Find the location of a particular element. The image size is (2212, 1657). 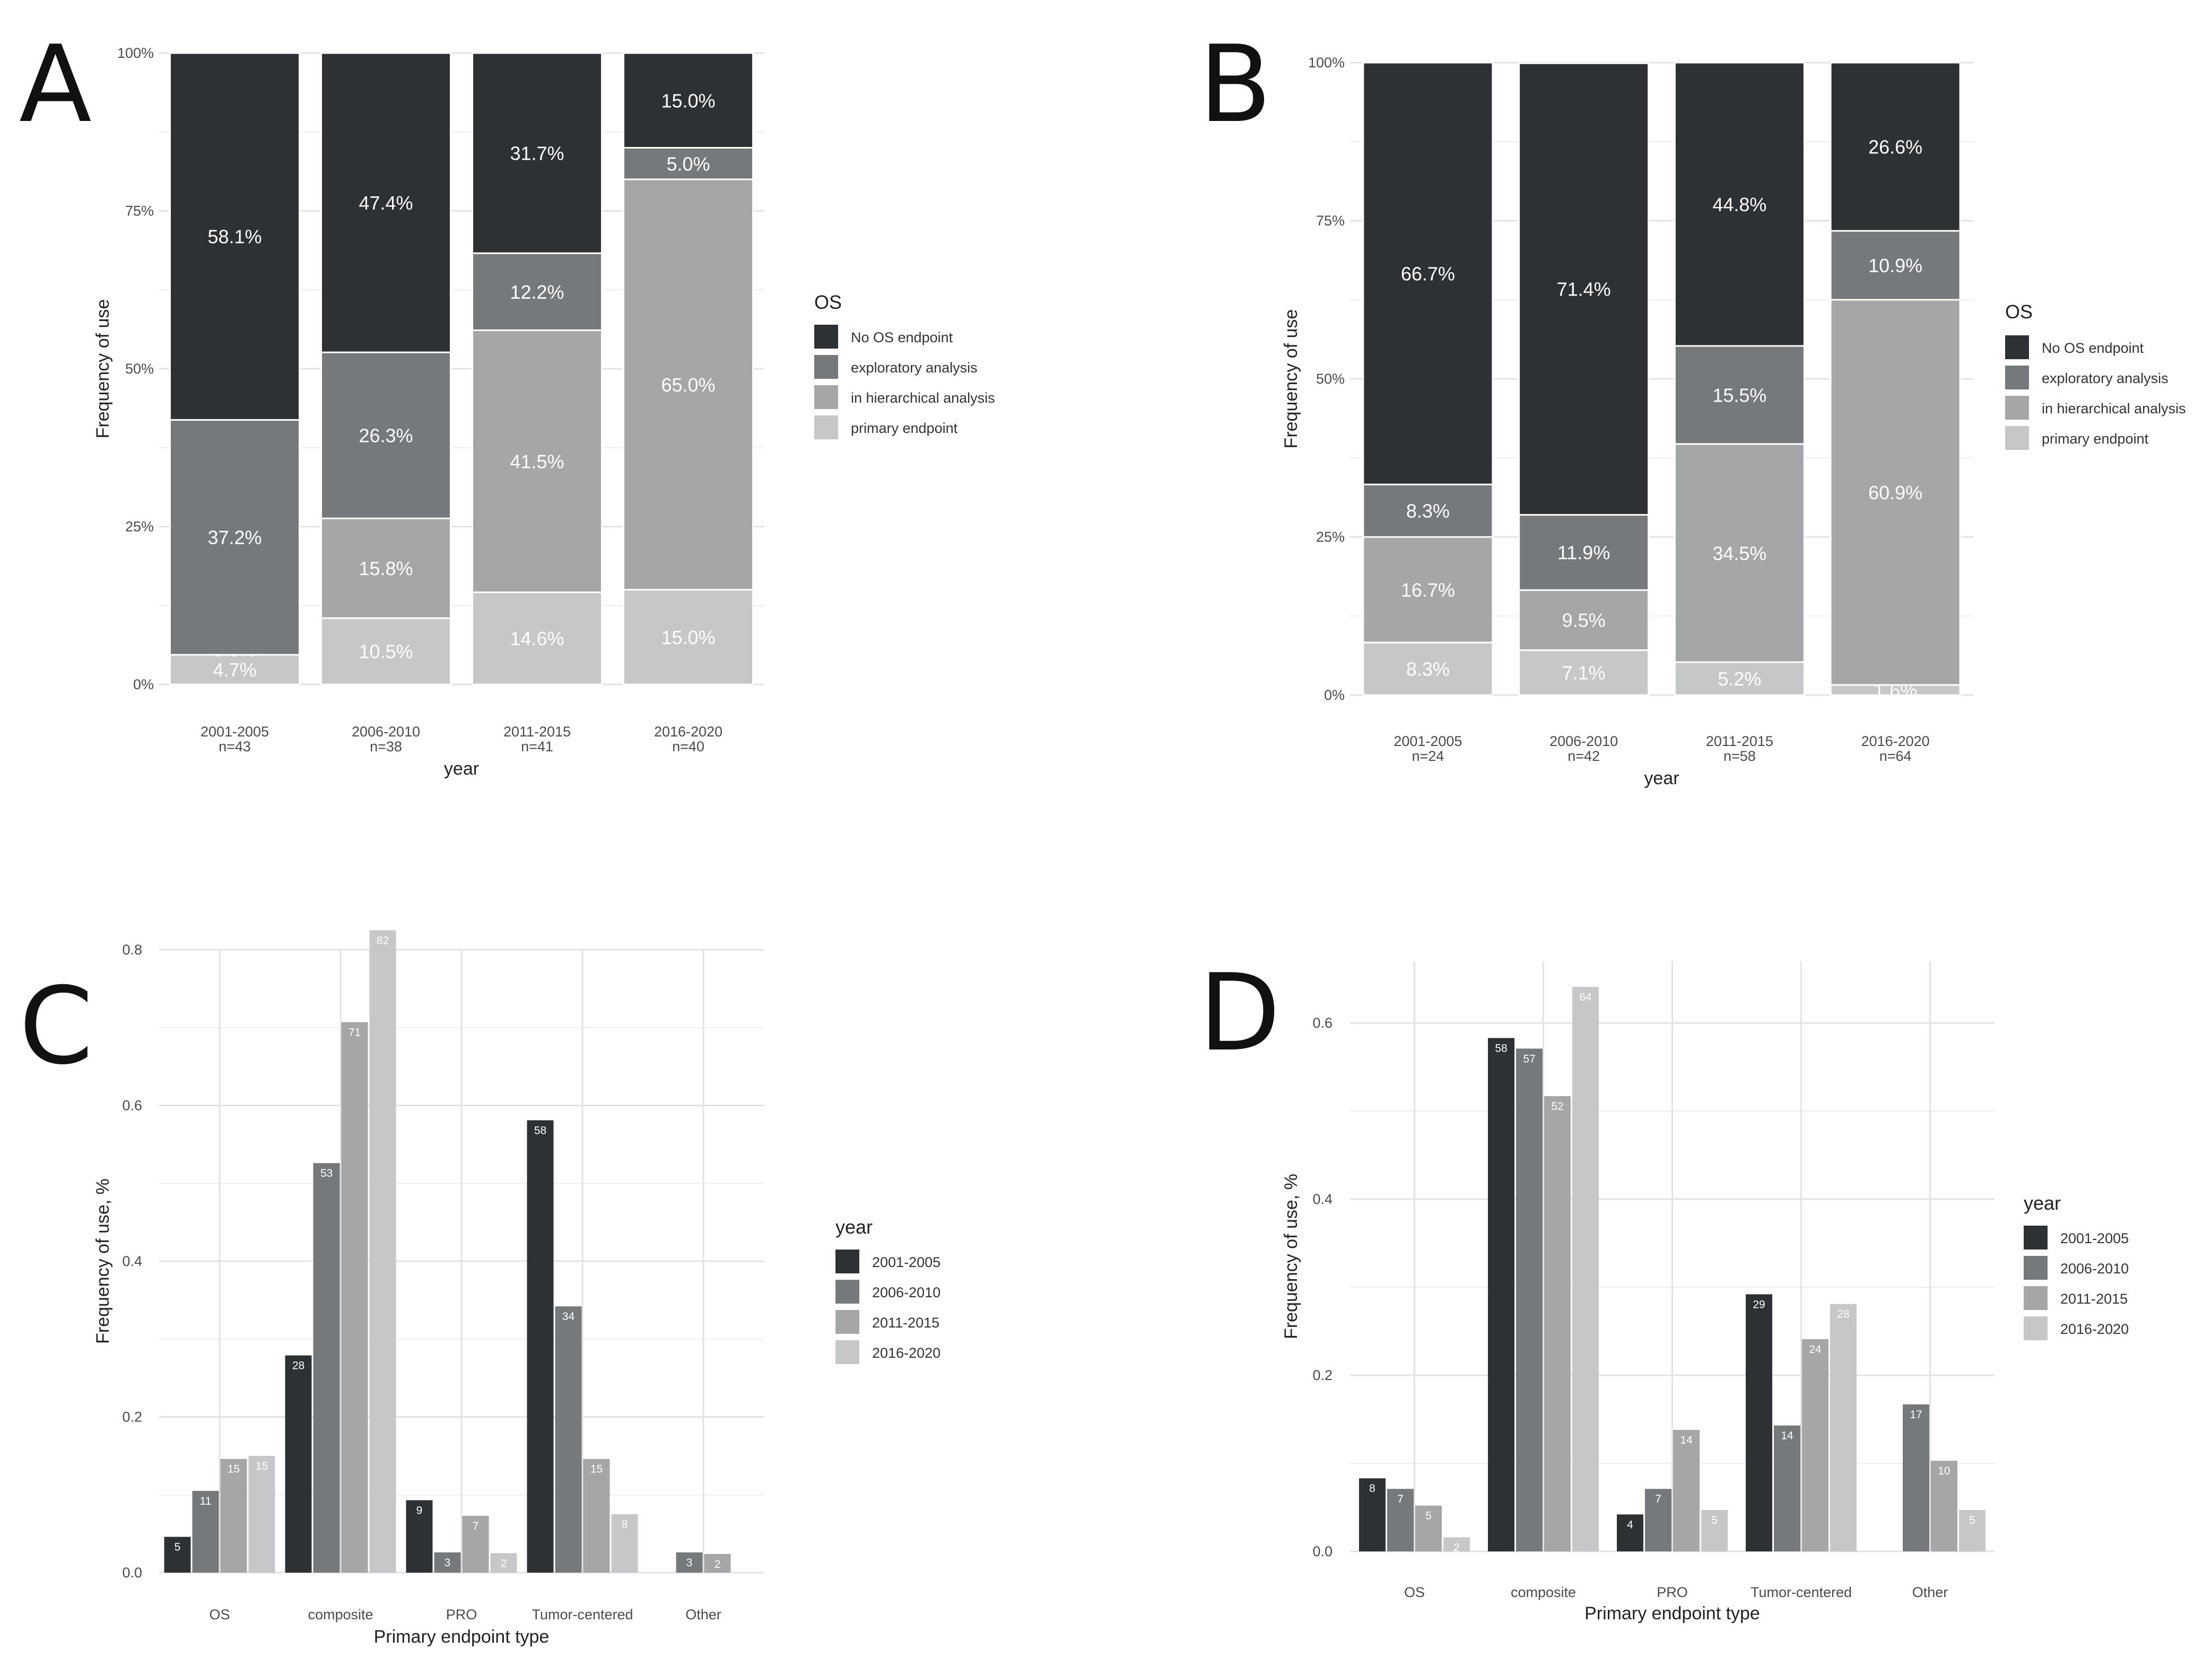

y-tick-label: 100% is located at coordinates (135, 53).